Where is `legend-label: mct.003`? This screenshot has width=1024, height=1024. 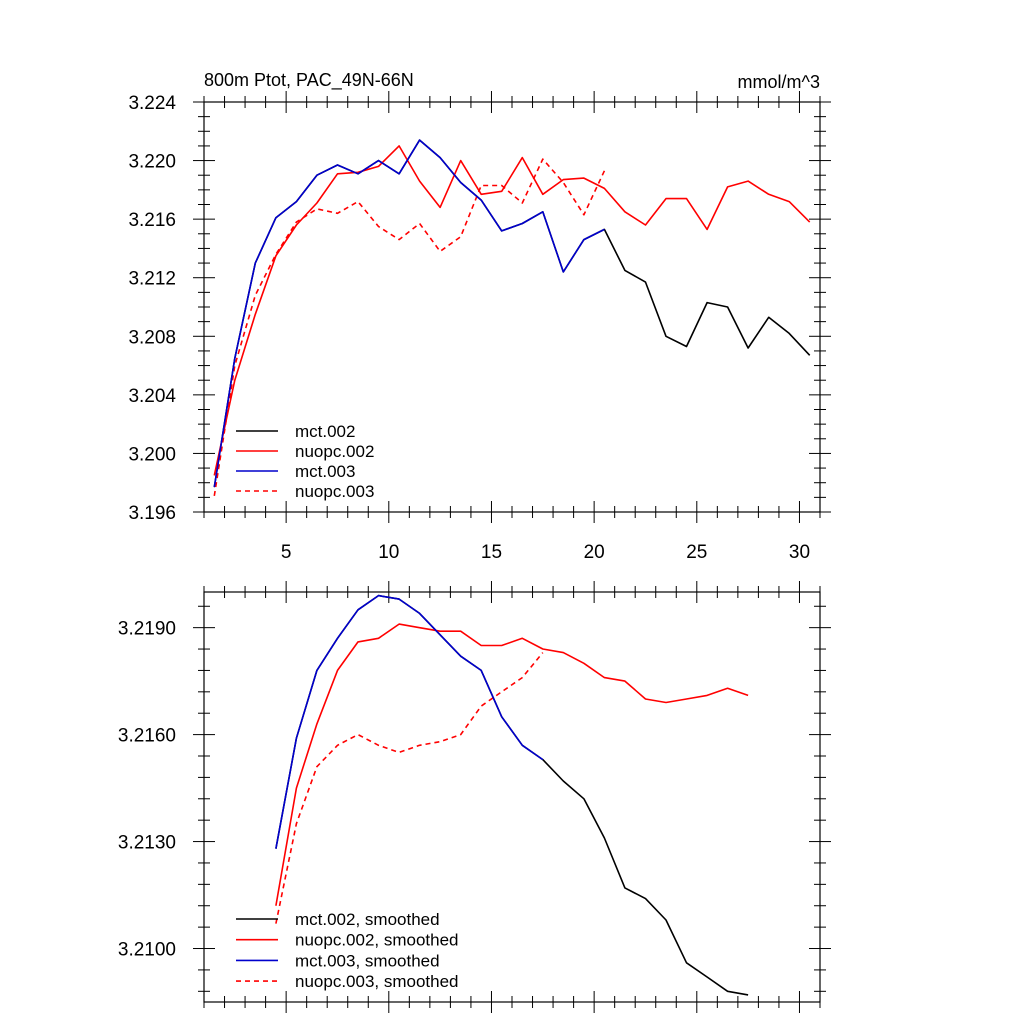
legend-label: mct.003 is located at coordinates (325, 471).